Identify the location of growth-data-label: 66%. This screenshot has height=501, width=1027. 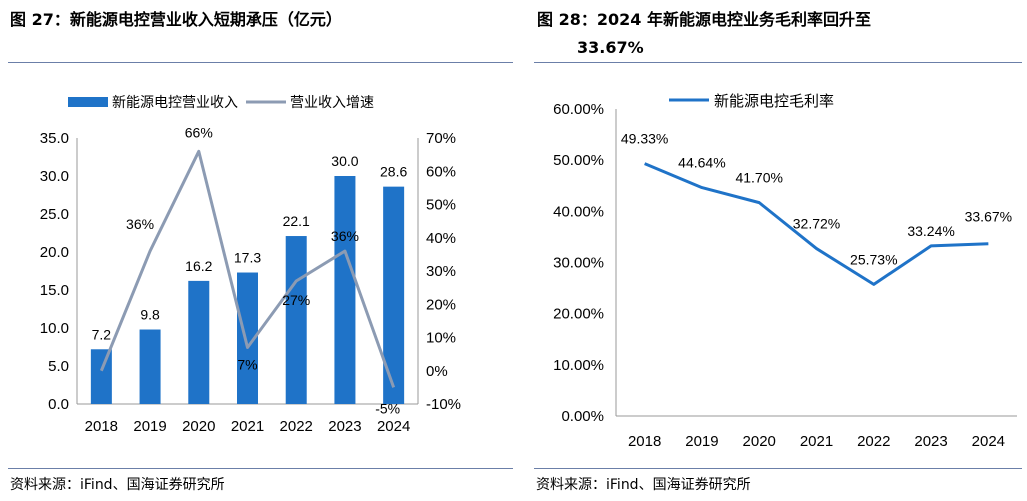
(199, 132).